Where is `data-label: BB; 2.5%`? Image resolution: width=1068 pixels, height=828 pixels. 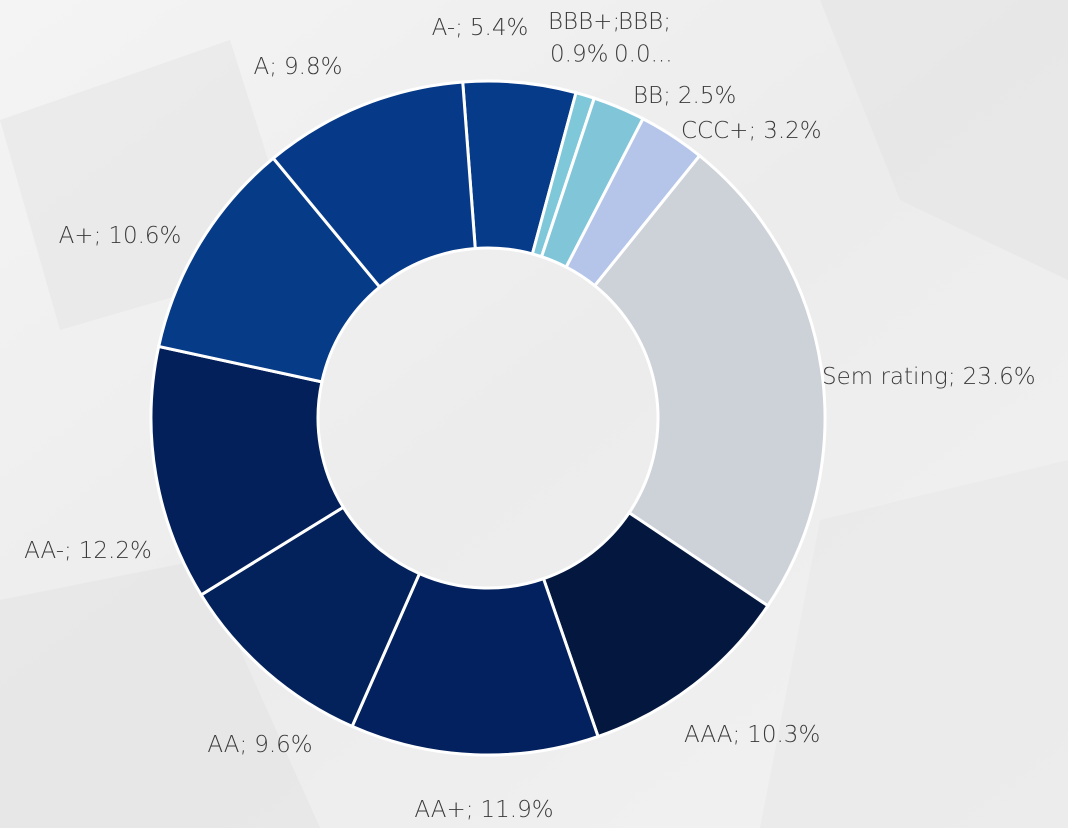
data-label: BB; 2.5% is located at coordinates (684, 96).